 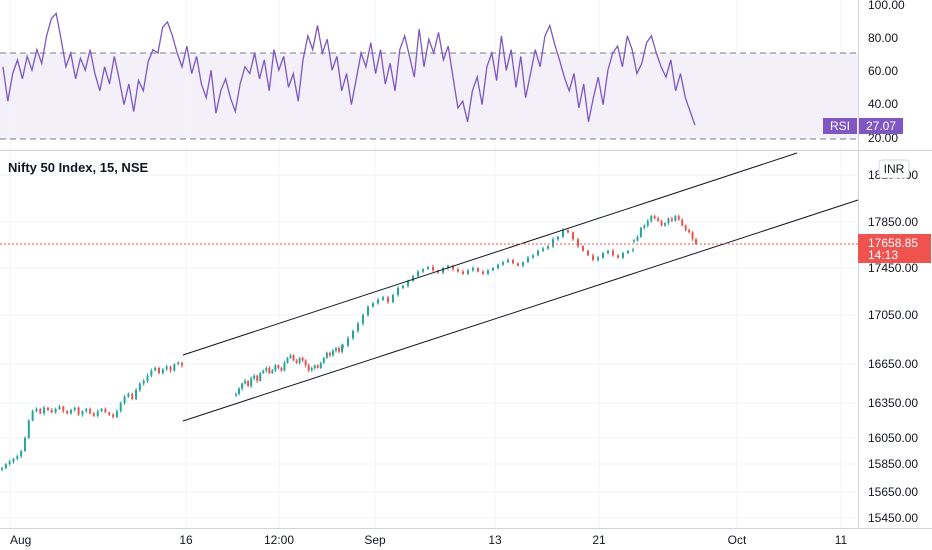 I want to click on rsi-label-text: RSI, so click(x=840, y=126).